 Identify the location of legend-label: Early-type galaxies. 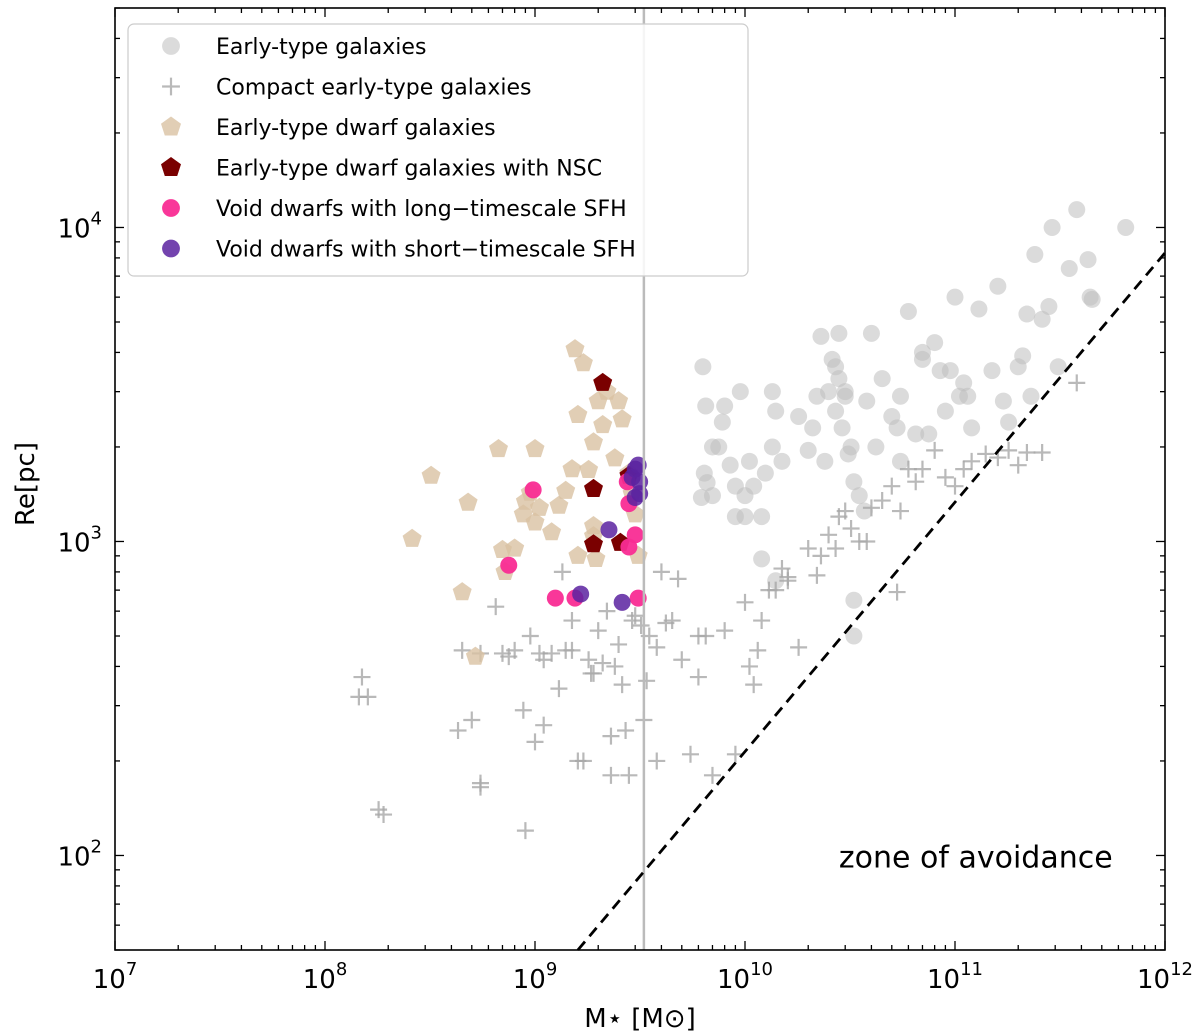
(321, 47).